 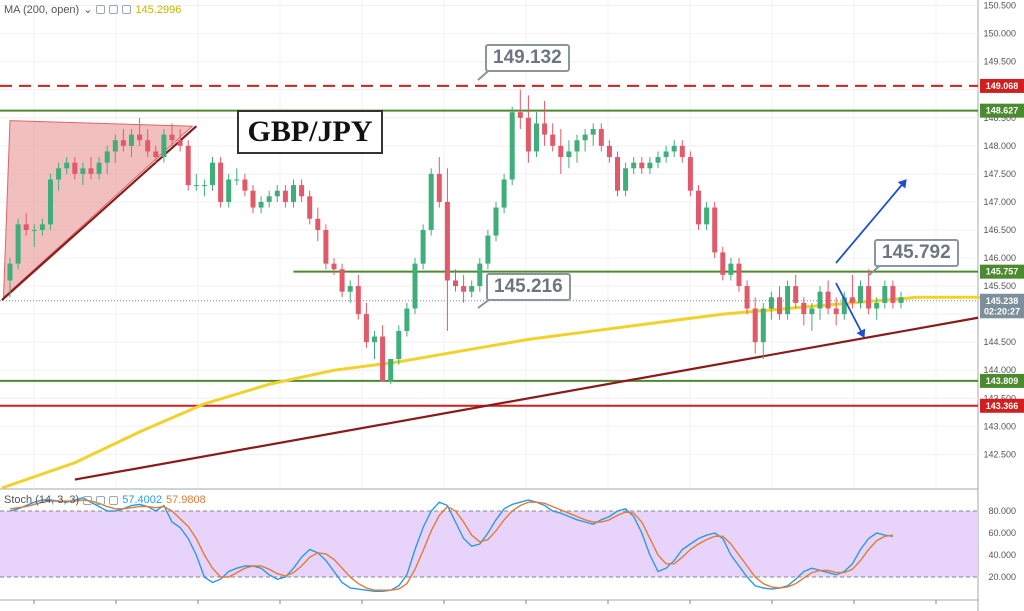 What do you see at coordinates (1002, 111) in the screenshot?
I see `price-tag-label: 148.627` at bounding box center [1002, 111].